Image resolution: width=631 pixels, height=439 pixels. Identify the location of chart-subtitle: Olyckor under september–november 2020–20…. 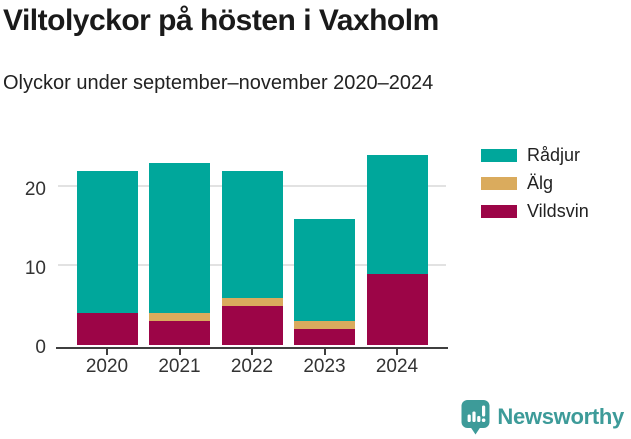
(218, 83).